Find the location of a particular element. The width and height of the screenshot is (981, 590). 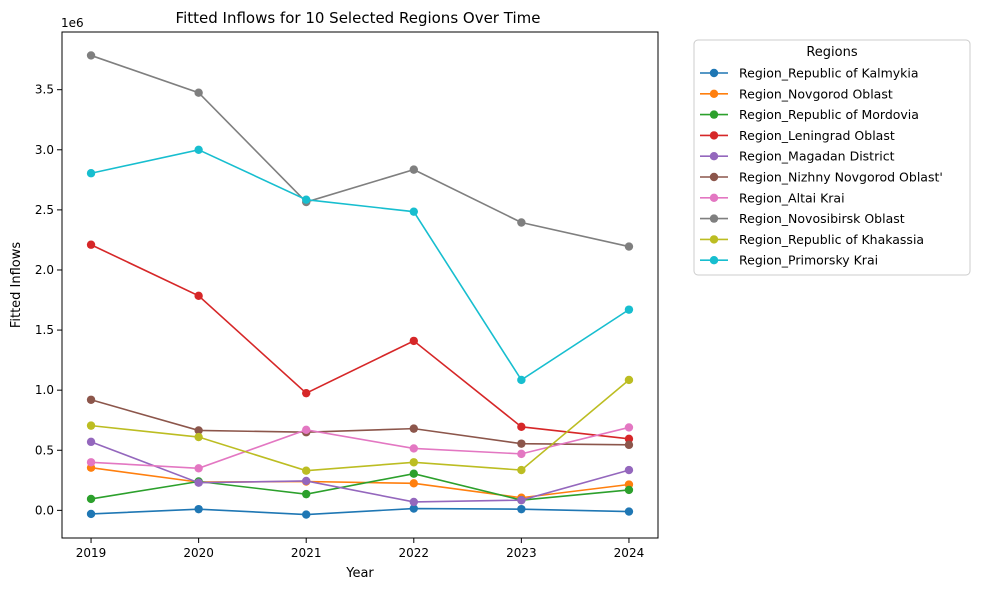

x-axis: 2019 2020 2021 2022 2023 2024 is located at coordinates (360, 549).